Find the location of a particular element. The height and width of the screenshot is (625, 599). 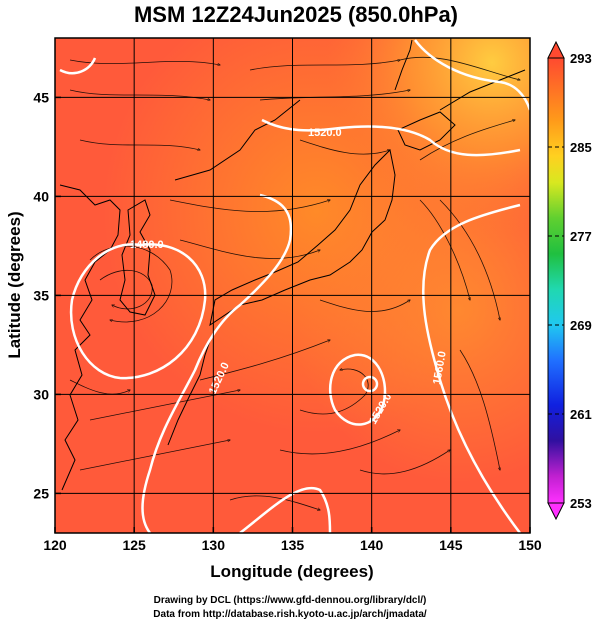

x-tick-label: 120 is located at coordinates (55, 545).